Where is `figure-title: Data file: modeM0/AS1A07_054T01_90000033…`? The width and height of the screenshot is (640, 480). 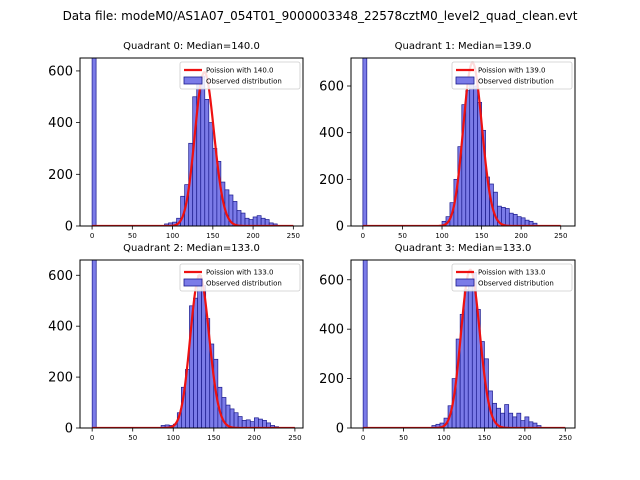
figure-title: Data file: modeM0/AS1A07_054T01_90000033… is located at coordinates (320, 16).